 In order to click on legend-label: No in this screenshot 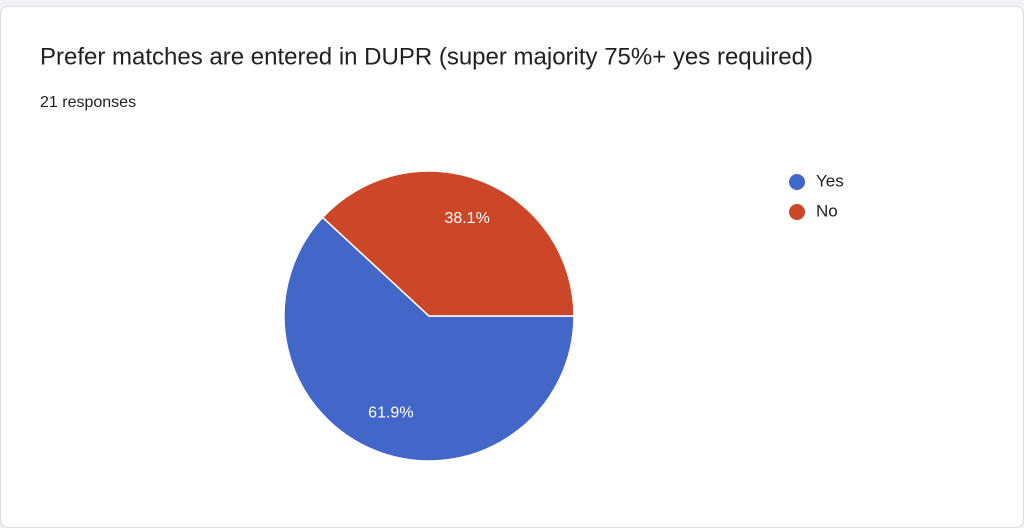, I will do `click(827, 210)`.